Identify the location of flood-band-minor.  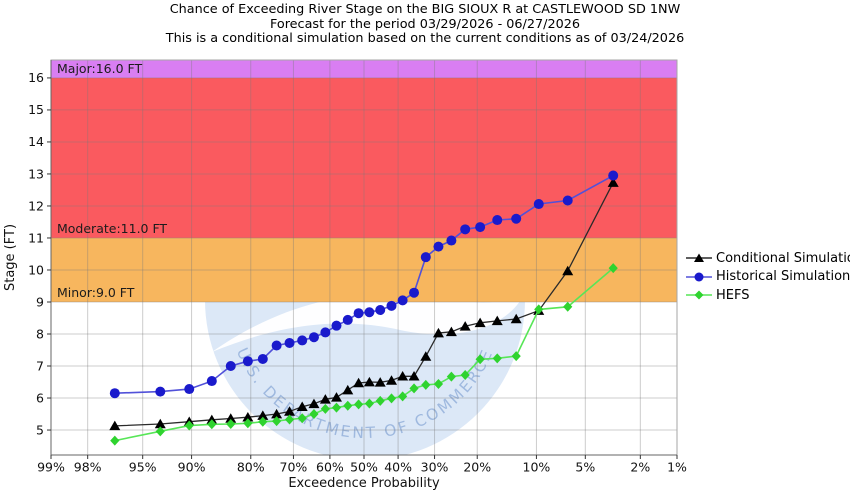
(364, 269).